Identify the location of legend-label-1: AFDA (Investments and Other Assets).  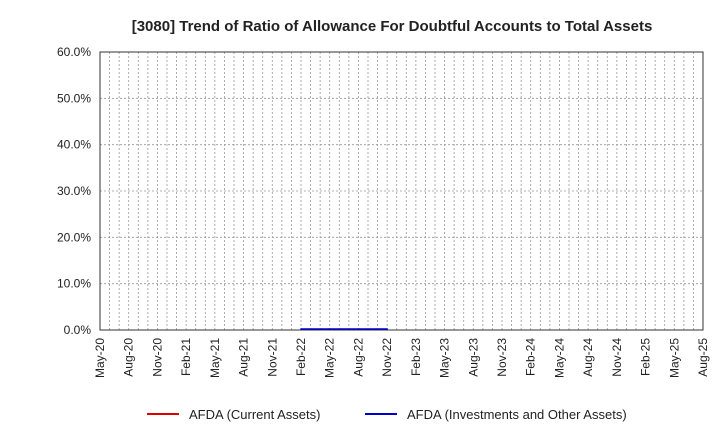
(517, 414).